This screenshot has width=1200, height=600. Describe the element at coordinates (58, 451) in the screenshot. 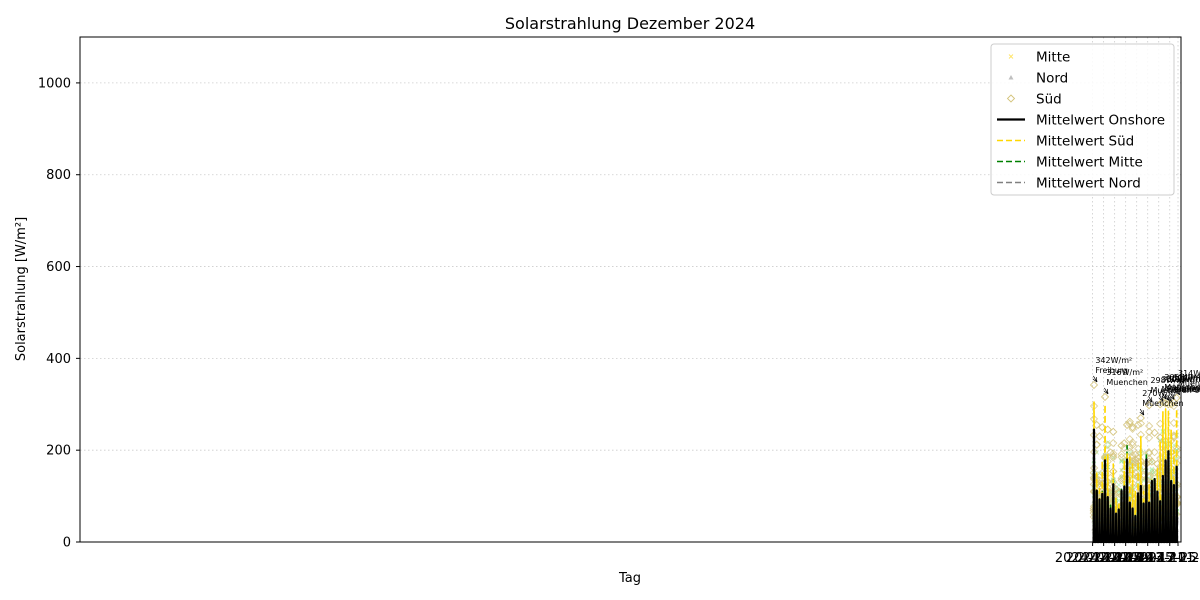

I see `y-tick-label: 200` at that location.